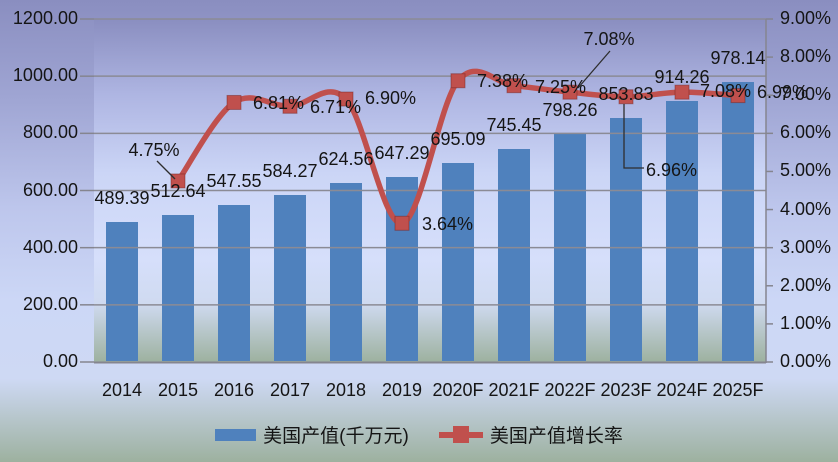 This screenshot has width=838, height=462. I want to click on bar-2014, so click(122, 291).